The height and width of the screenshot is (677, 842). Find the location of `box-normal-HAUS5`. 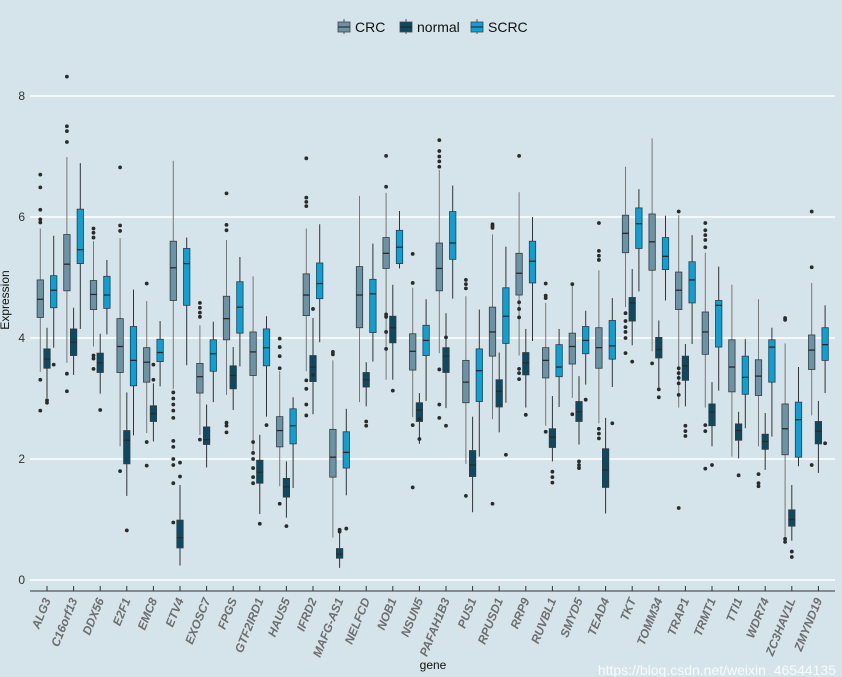

box-normal-HAUS5 is located at coordinates (286, 495).